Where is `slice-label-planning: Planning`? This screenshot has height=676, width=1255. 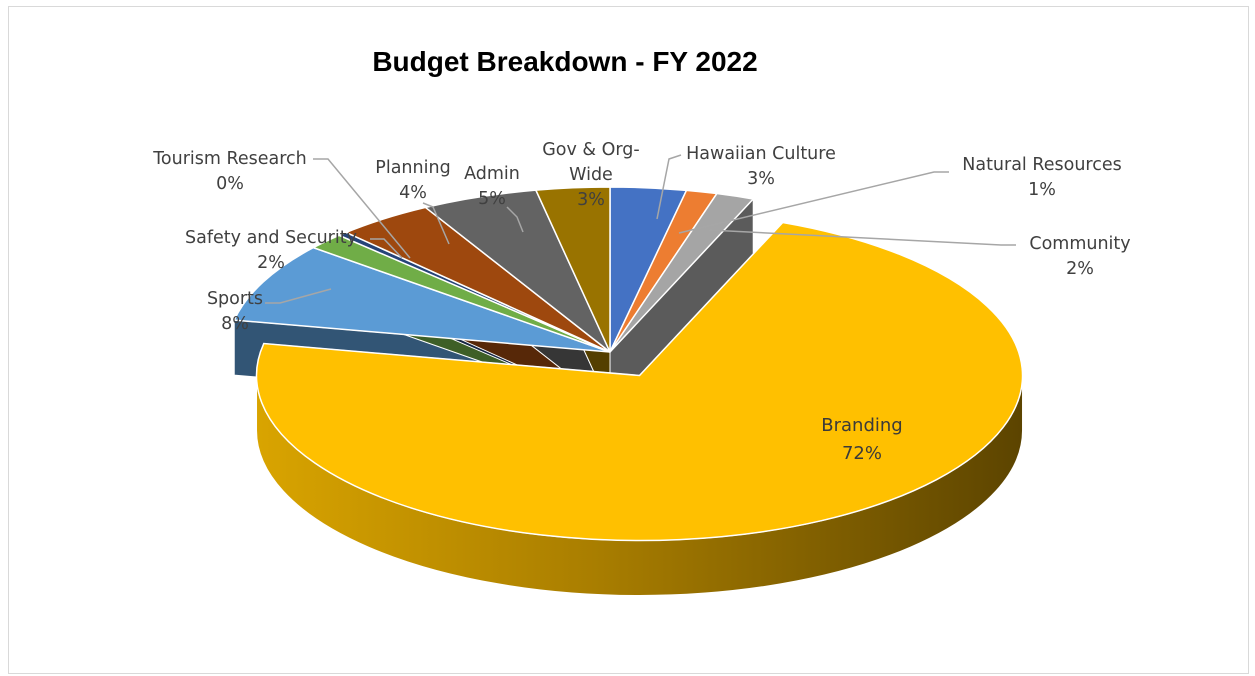
slice-label-planning: Planning is located at coordinates (412, 168).